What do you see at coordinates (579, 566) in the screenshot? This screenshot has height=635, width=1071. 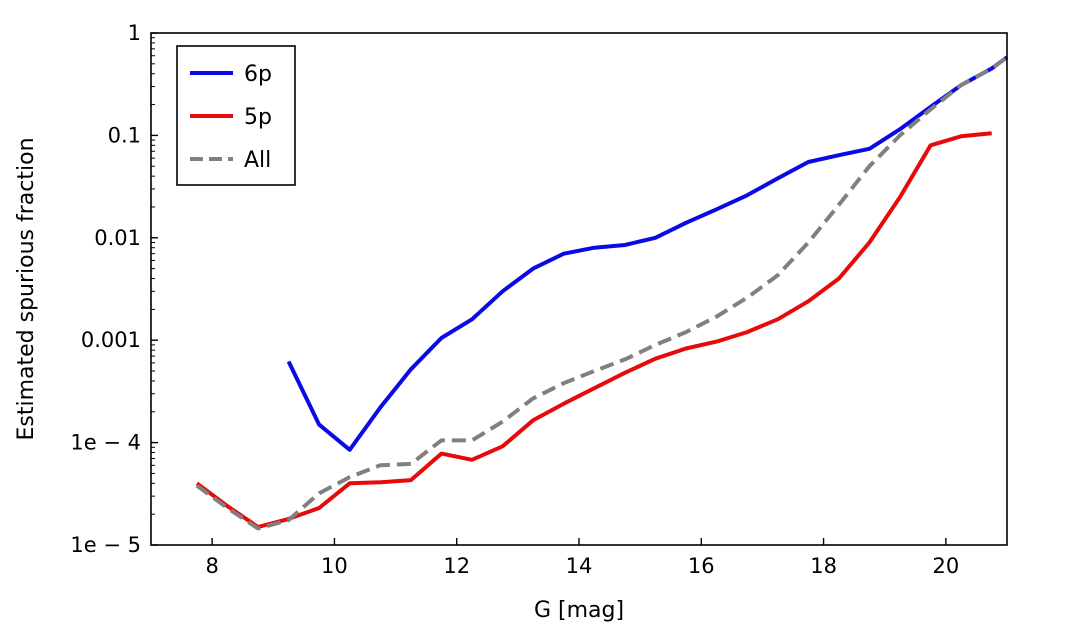 I see `x-tick-label: 14` at bounding box center [579, 566].